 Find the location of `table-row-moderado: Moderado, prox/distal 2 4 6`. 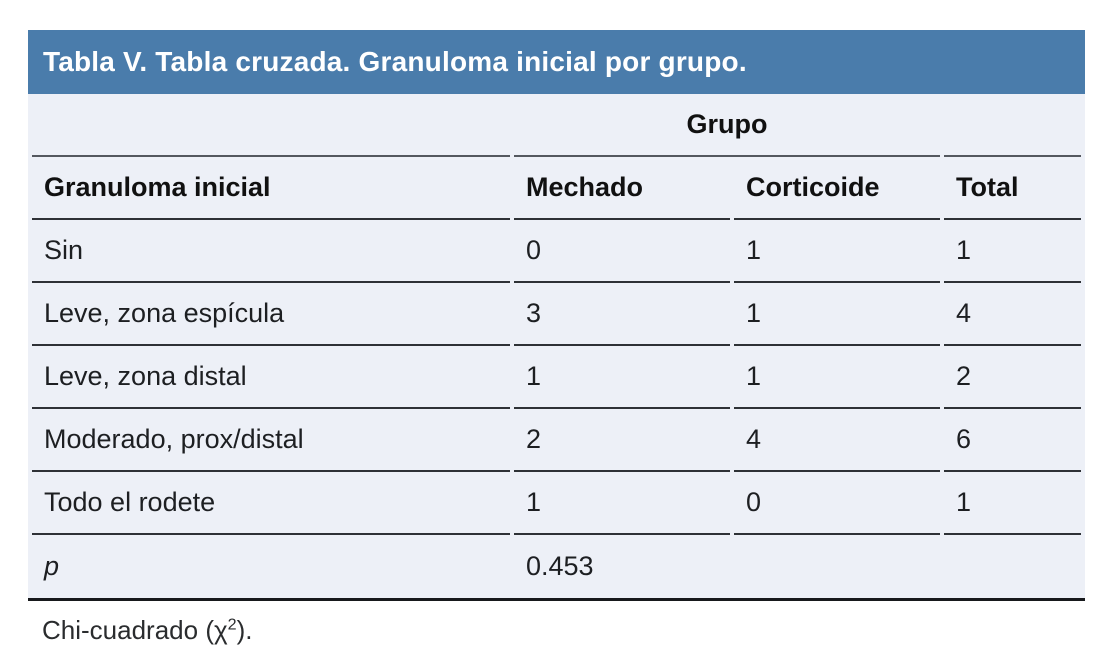

table-row-moderado: Moderado, prox/distal 2 4 6 is located at coordinates (556, 440).